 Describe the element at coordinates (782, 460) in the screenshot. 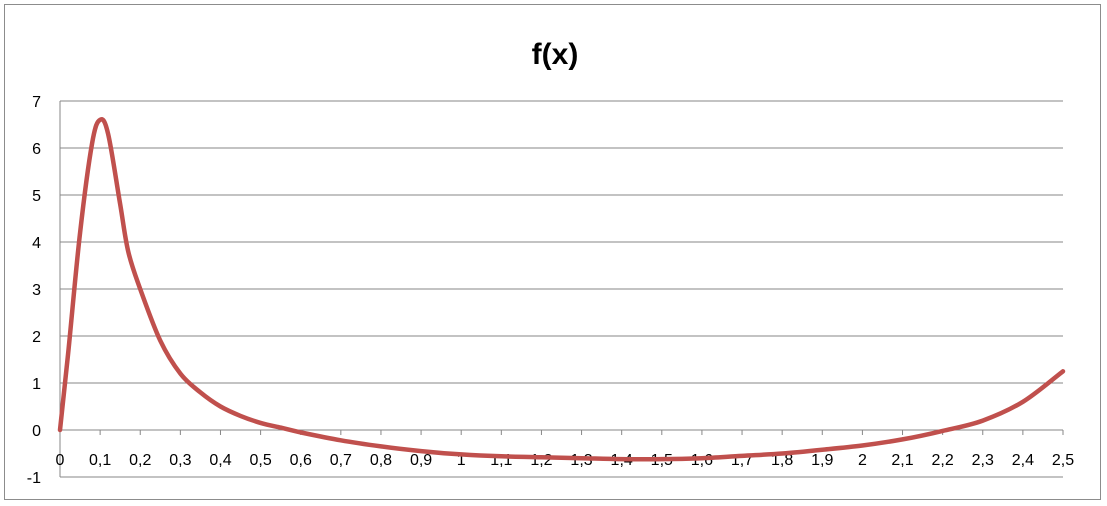

I see `x-tick-label: 1,8` at that location.